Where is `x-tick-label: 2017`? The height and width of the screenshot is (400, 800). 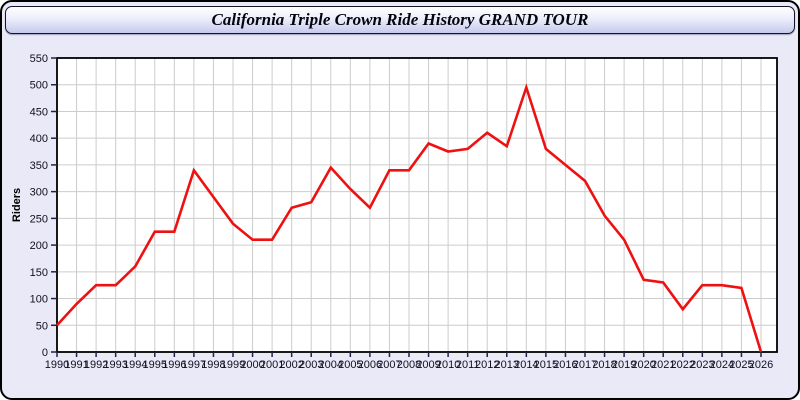 x-tick-label: 2017 is located at coordinates (585, 365).